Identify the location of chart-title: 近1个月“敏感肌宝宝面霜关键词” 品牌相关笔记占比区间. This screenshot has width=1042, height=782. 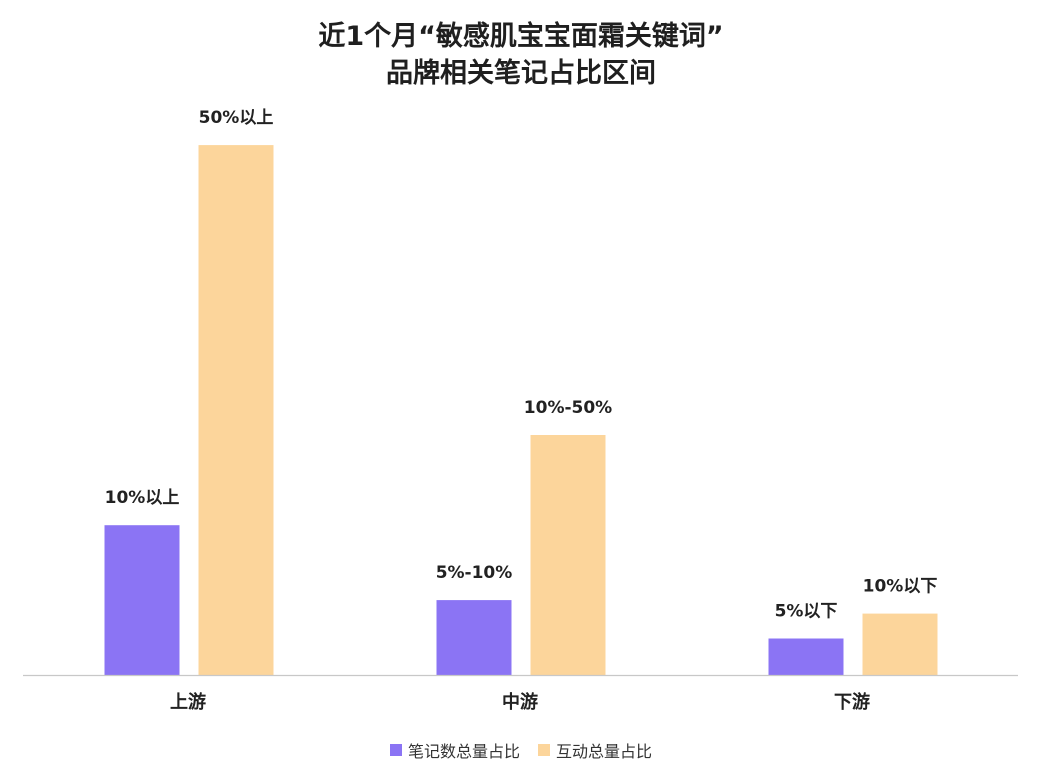
(521, 55).